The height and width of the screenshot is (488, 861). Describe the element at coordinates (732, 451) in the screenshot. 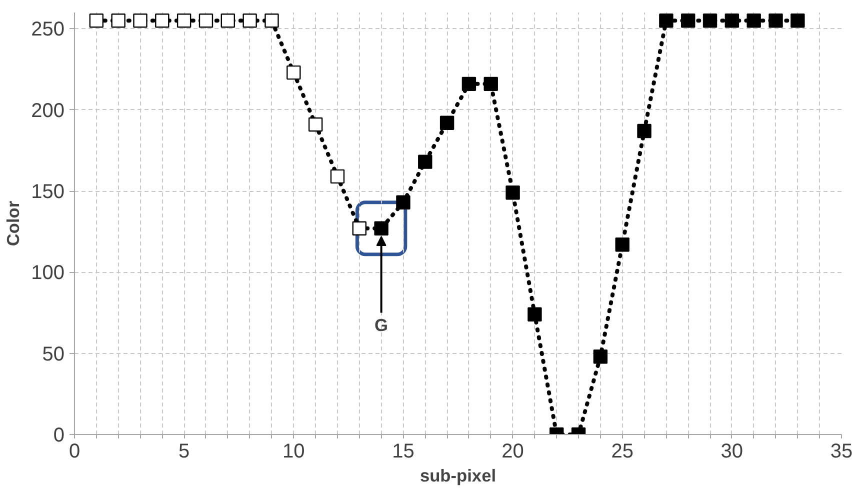

I see `x-tick-label: 30` at that location.